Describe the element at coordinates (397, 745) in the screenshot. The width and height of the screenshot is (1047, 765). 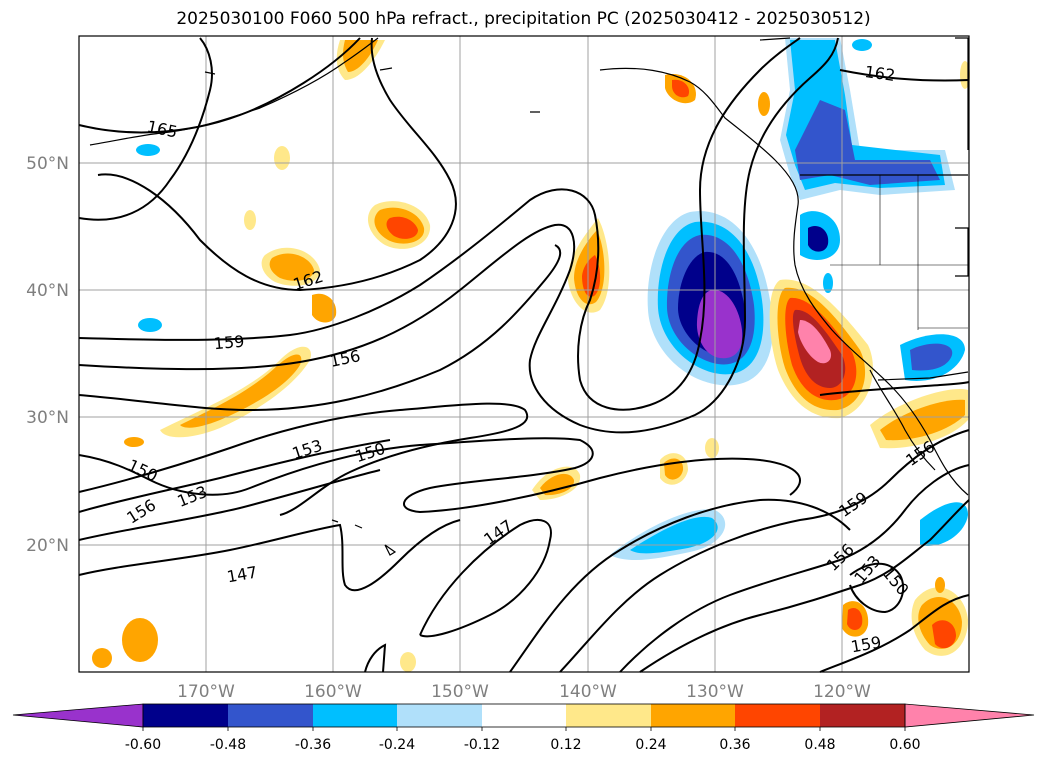
I see `colorbar-tick-label: -0.24` at that location.